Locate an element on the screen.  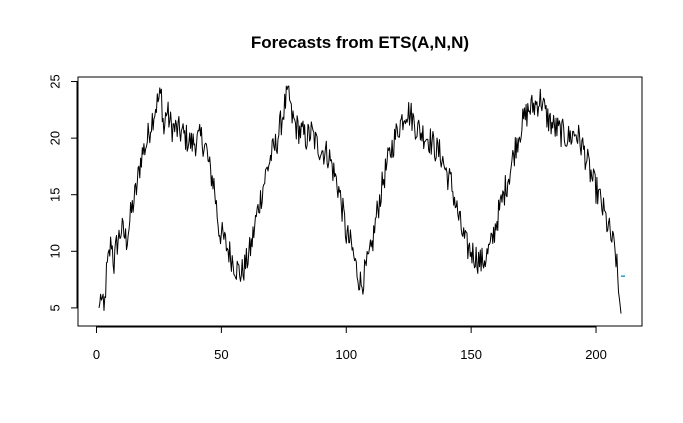
y-tick-label: 20 is located at coordinates (54, 138).